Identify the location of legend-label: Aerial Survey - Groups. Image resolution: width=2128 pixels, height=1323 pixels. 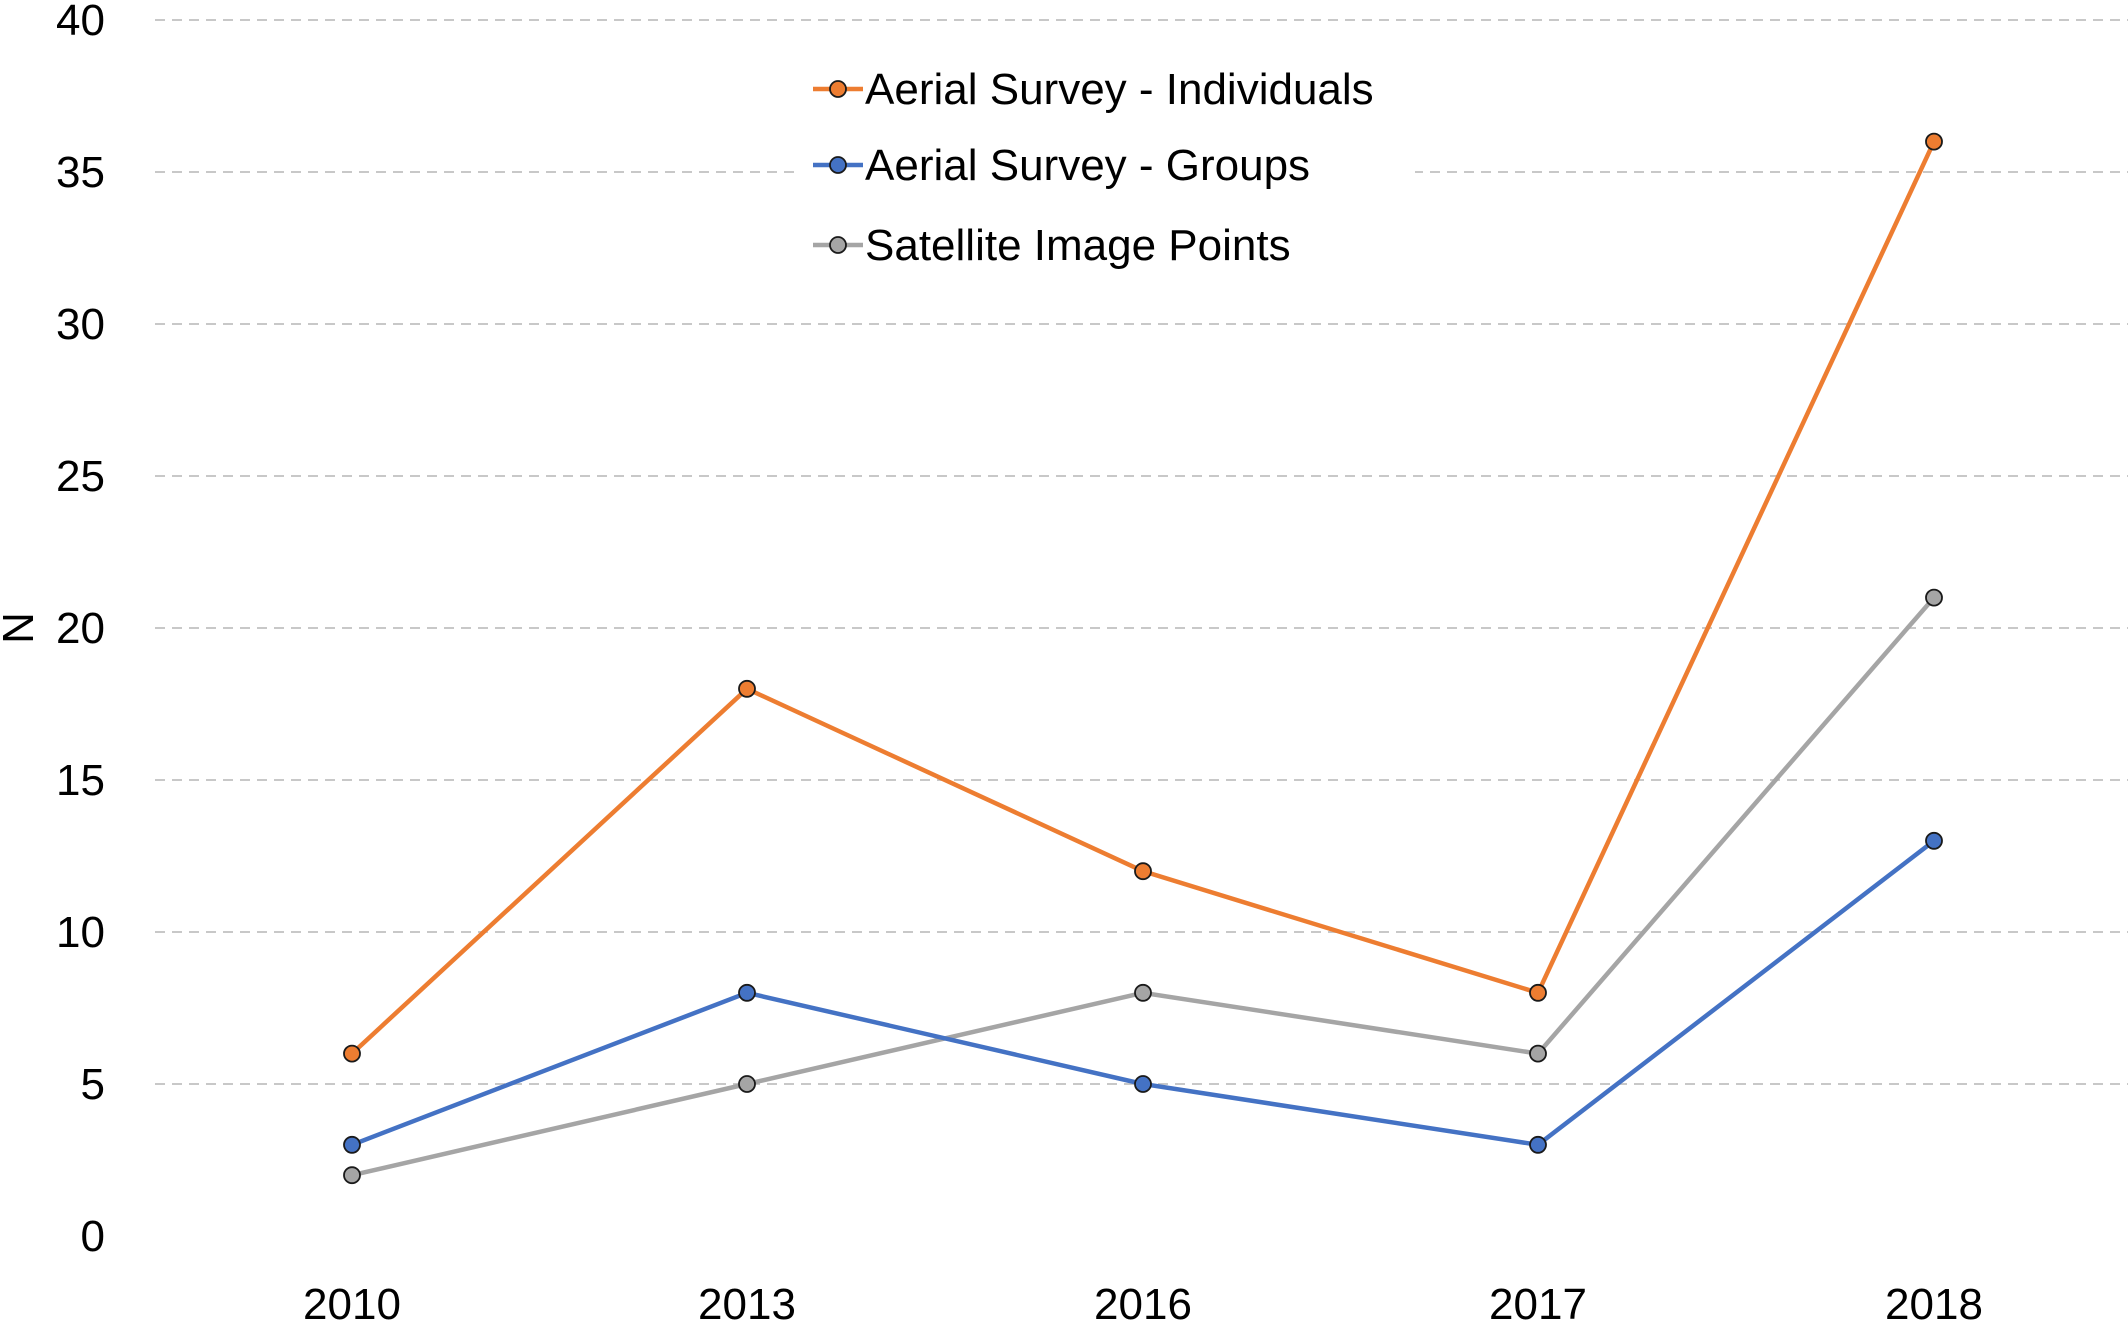
(1087, 165).